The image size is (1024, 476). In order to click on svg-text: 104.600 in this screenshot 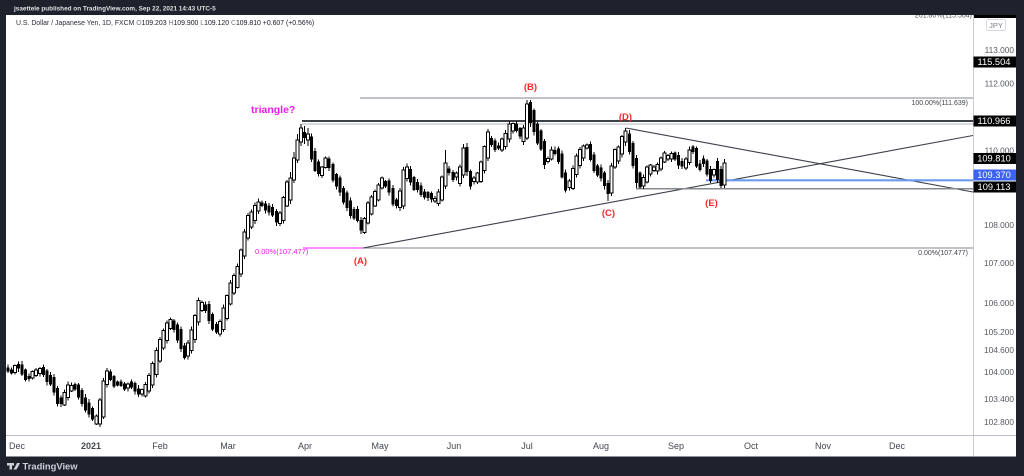, I will do `click(999, 350)`.